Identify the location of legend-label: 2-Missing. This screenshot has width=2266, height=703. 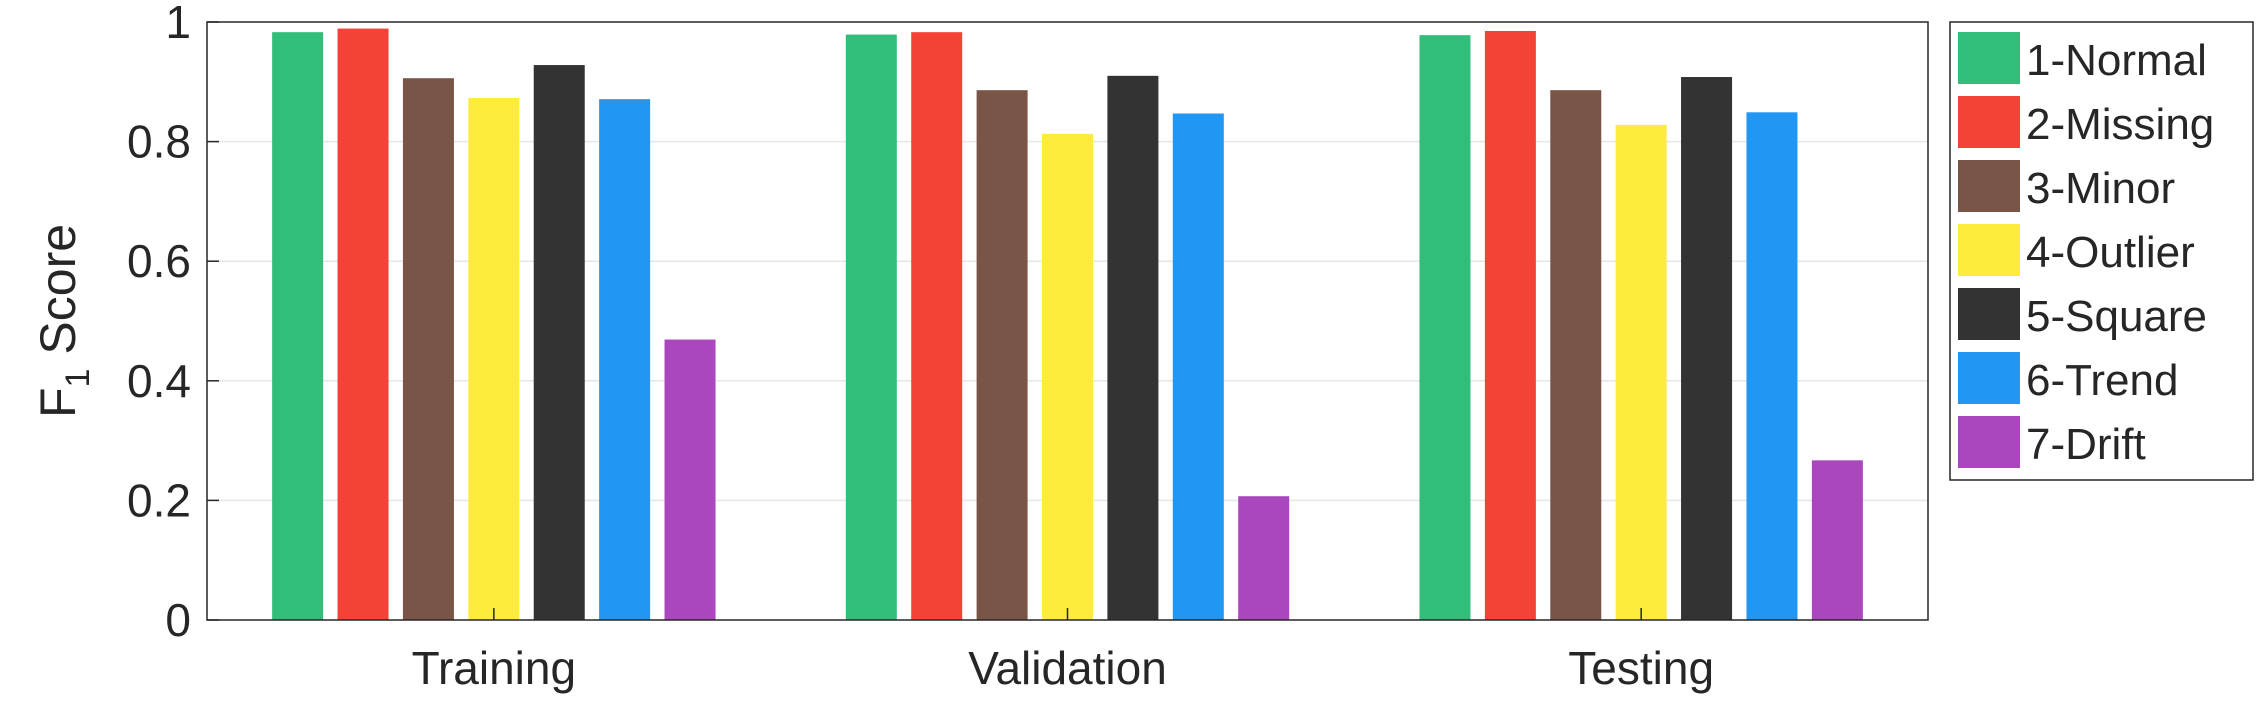
(2120, 124).